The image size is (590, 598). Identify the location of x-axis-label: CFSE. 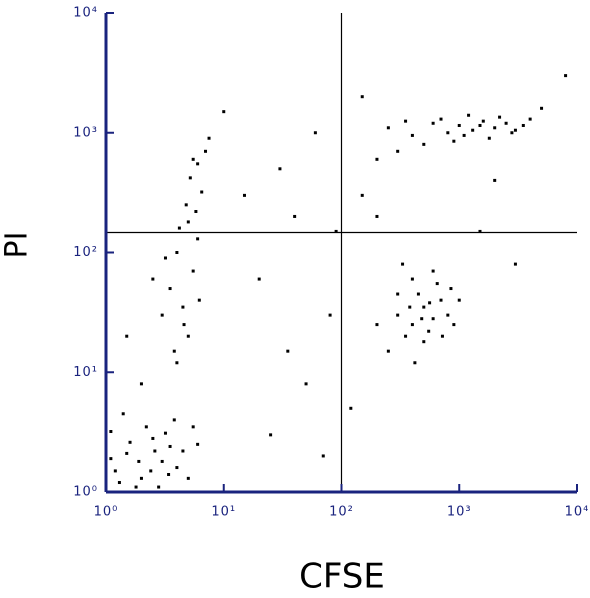
(342, 577).